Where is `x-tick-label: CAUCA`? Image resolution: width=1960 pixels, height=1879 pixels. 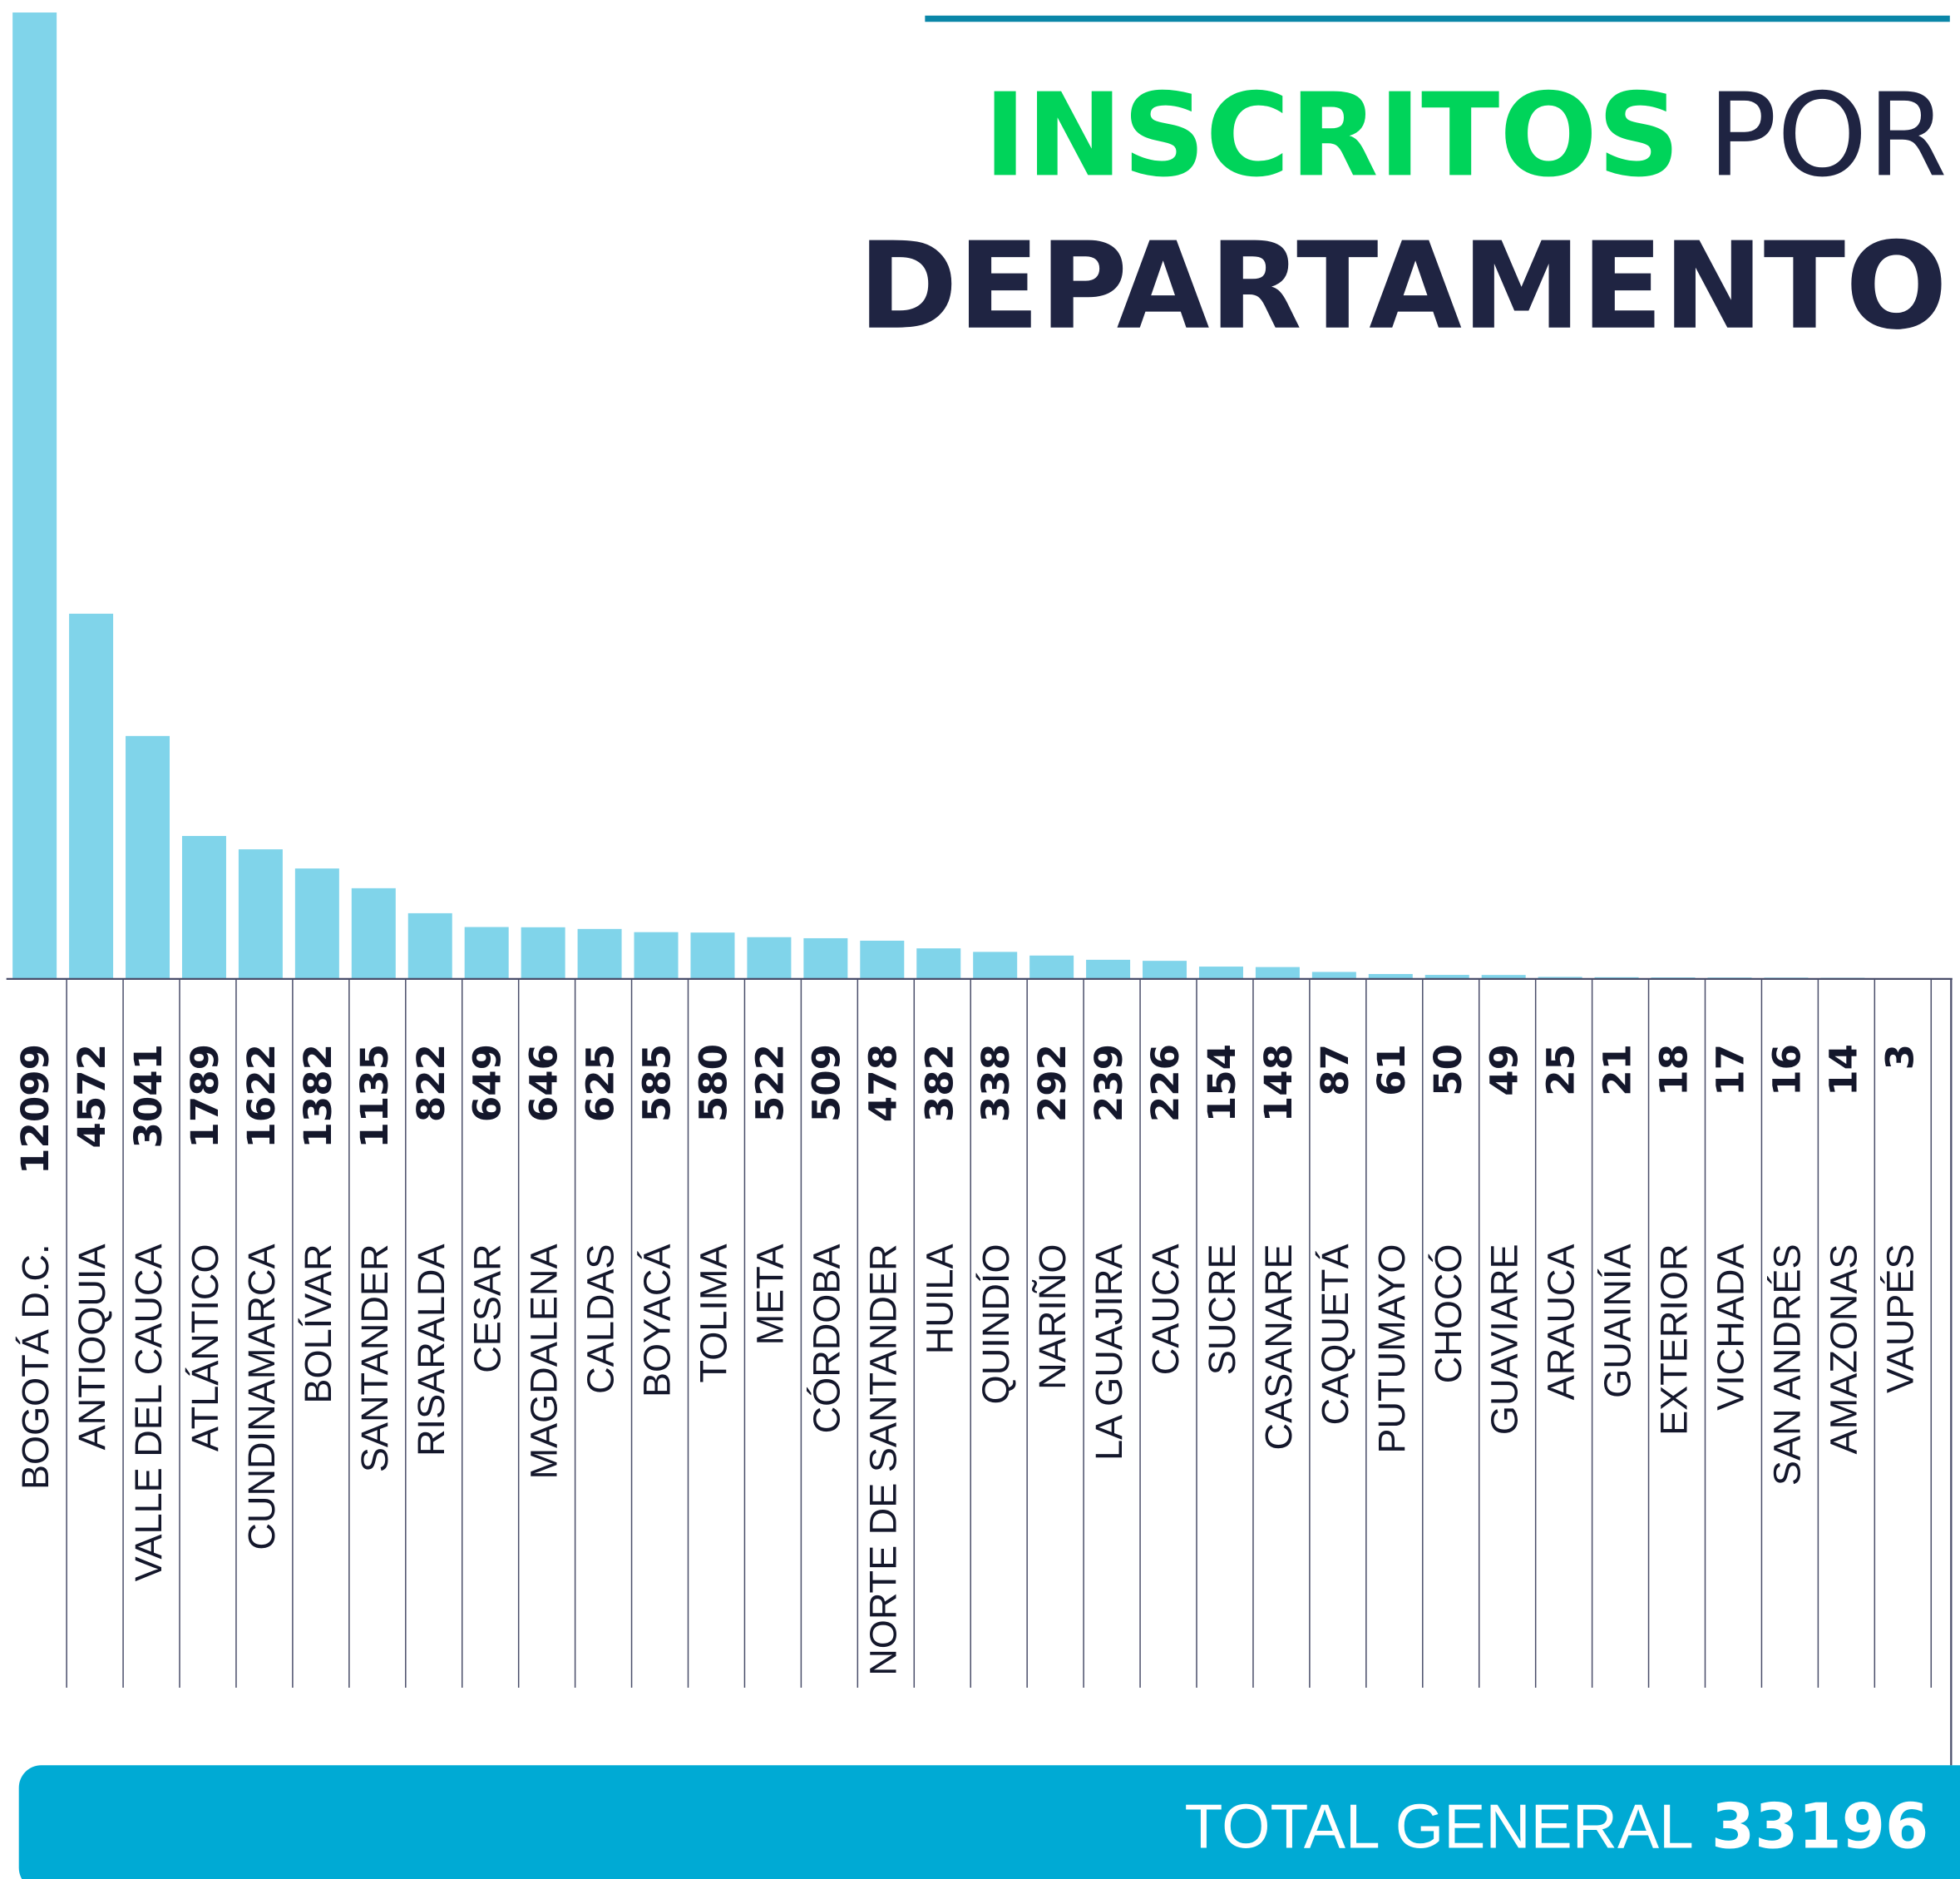
x-tick-label: CAUCA is located at coordinates (1165, 1309).